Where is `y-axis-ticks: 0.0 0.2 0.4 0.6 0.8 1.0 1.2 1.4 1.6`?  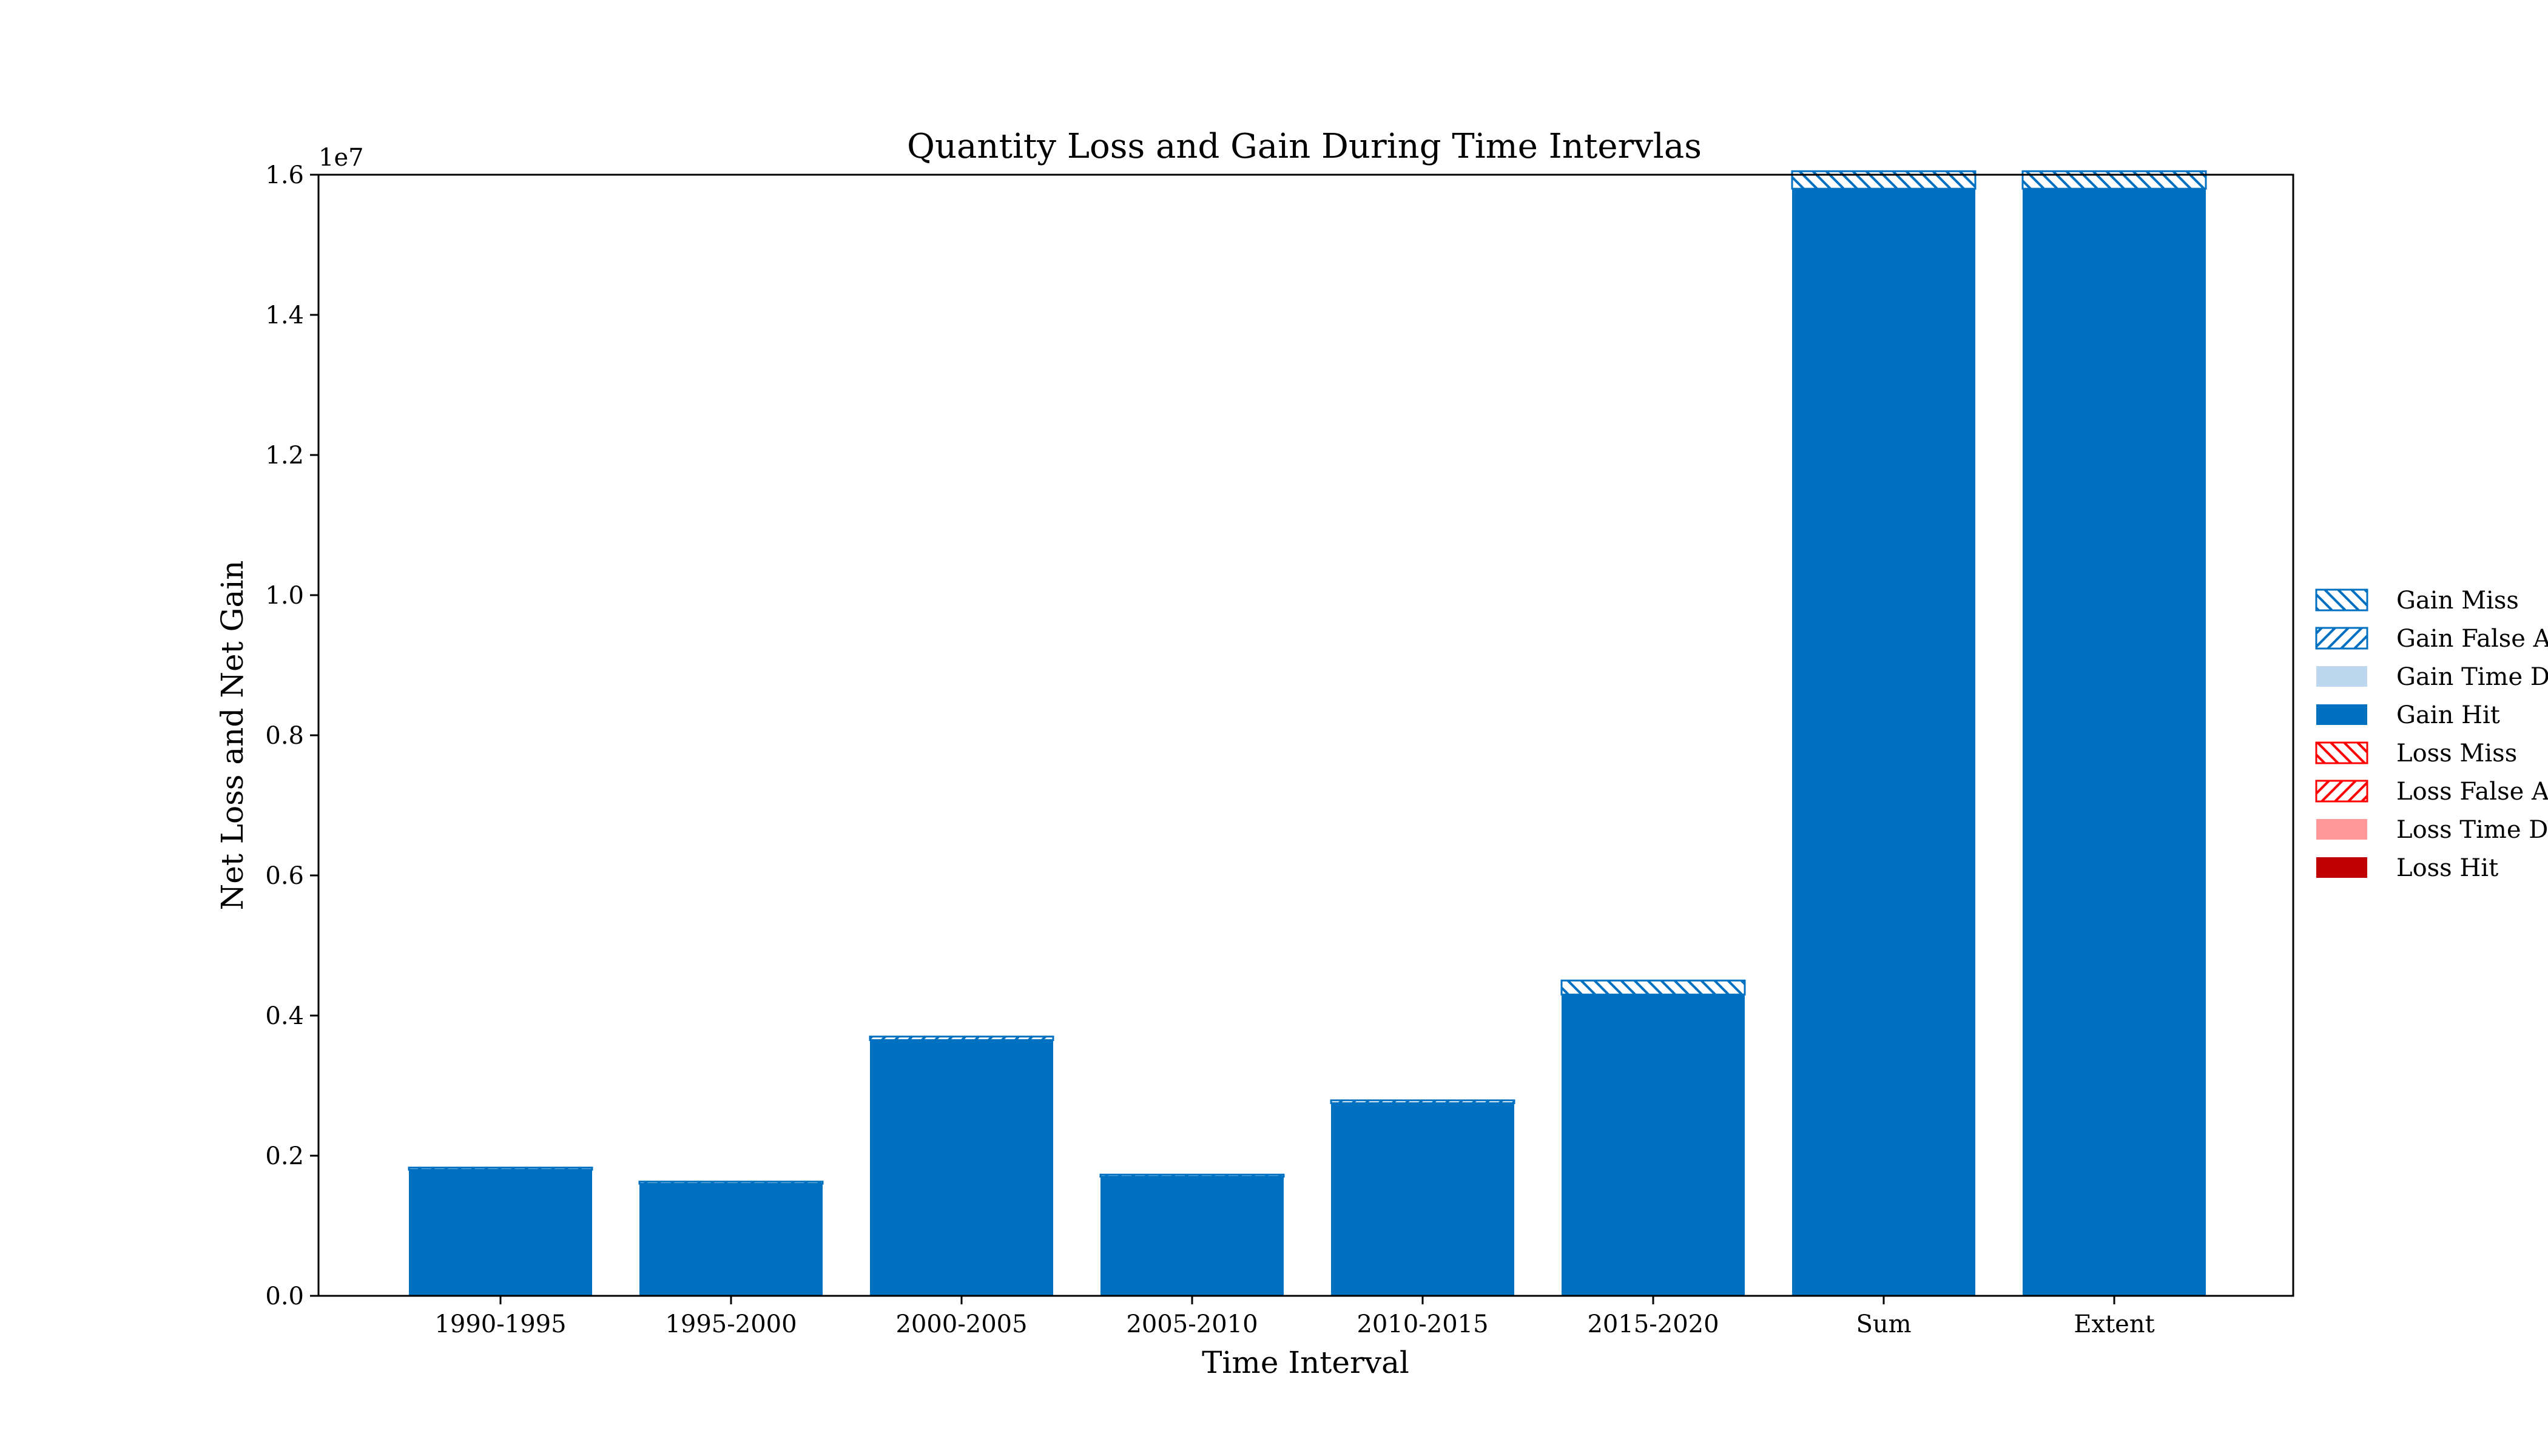 y-axis-ticks: 0.0 0.2 0.4 0.6 0.8 1.0 1.2 1.4 1.6 is located at coordinates (291, 735).